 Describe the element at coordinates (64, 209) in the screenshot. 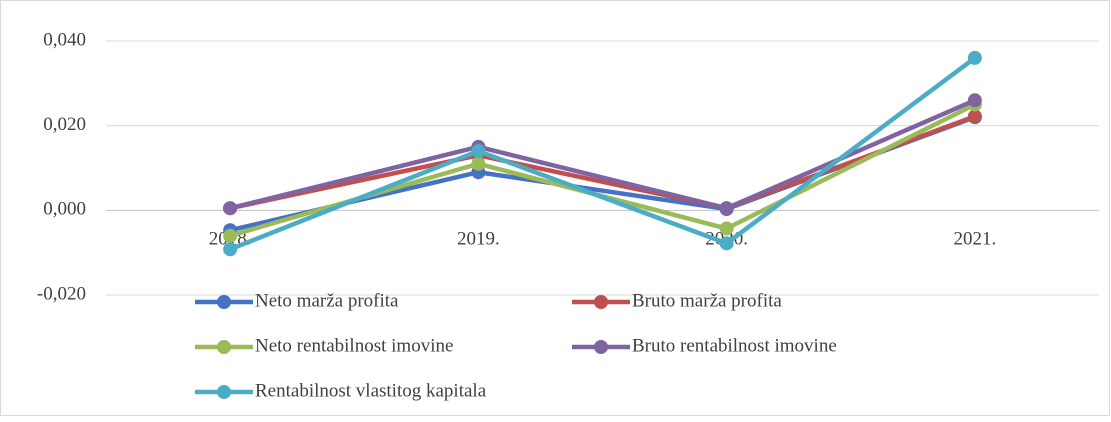

I see `y-tick-label: 0,000` at that location.